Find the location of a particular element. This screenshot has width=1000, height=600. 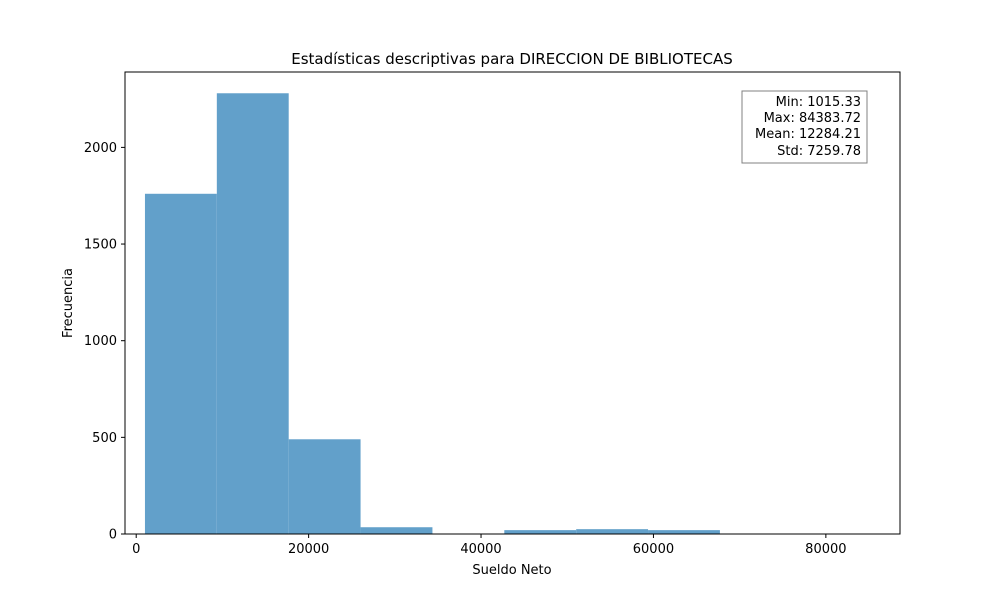

x-tick-label: 20000 is located at coordinates (308, 549).